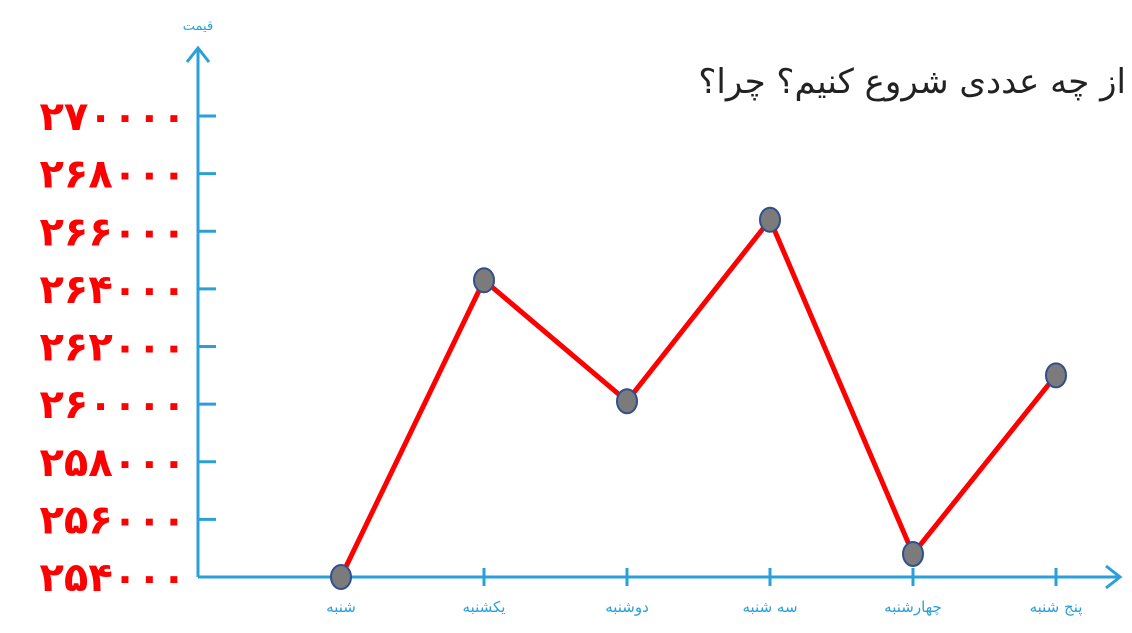 This screenshot has height=633, width=1132. What do you see at coordinates (113, 520) in the screenshot?
I see `y-tick-label: ۲۵۶۰۰۰` at bounding box center [113, 520].